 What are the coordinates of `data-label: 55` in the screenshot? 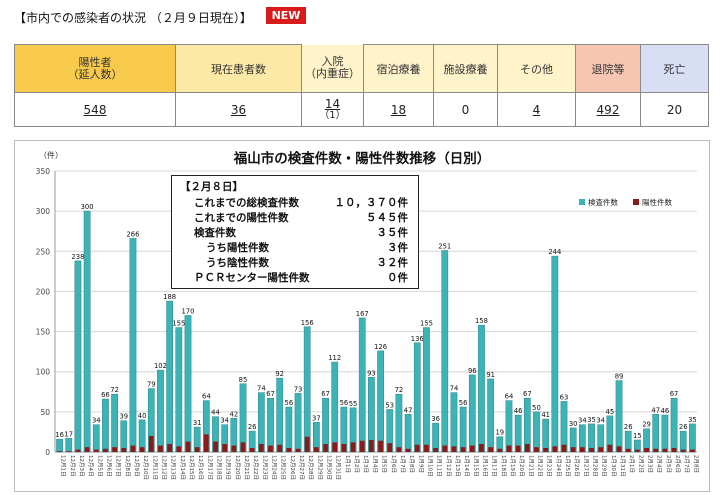 It's located at (353, 404).